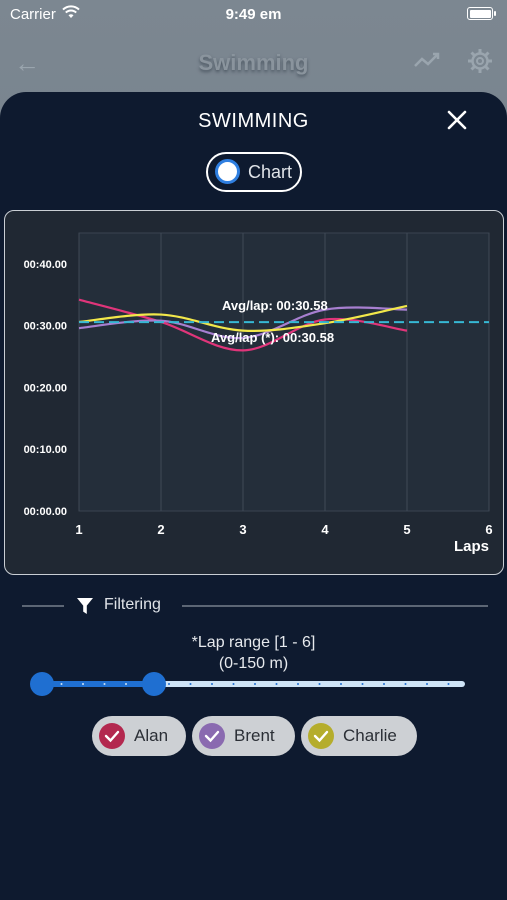  What do you see at coordinates (488, 529) in the screenshot?
I see `x-tick-label: 6` at bounding box center [488, 529].